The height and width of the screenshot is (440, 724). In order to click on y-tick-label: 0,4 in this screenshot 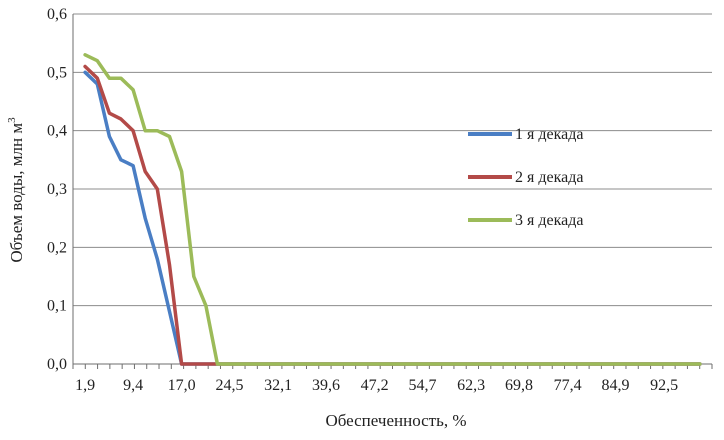, I will do `click(57, 131)`.